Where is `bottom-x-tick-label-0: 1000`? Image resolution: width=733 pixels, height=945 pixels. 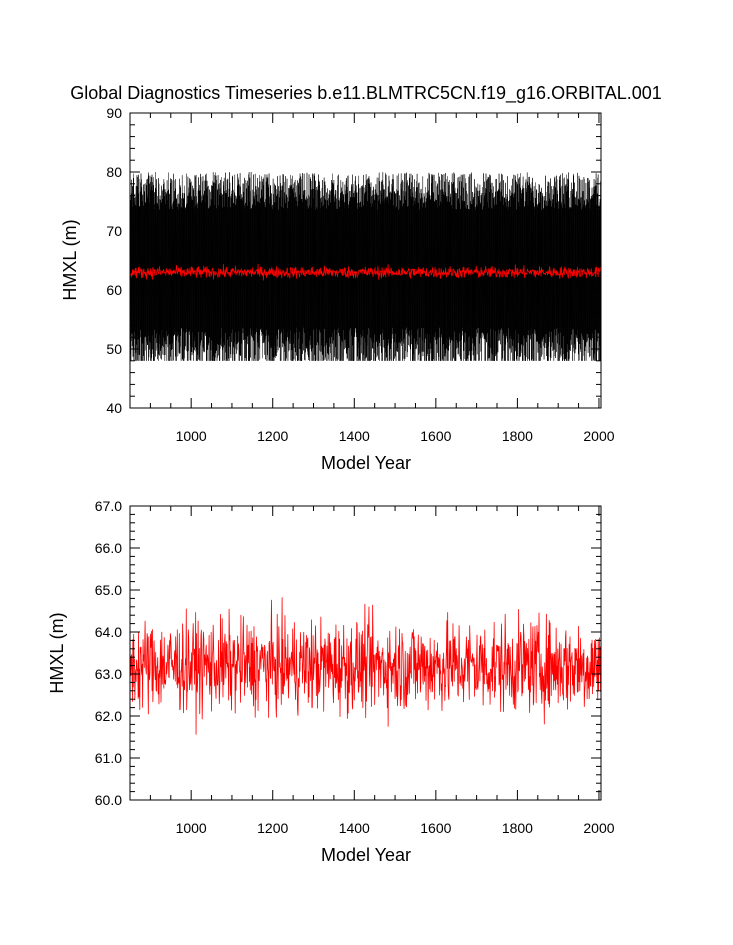
bottom-x-tick-label-0: 1000 is located at coordinates (191, 828).